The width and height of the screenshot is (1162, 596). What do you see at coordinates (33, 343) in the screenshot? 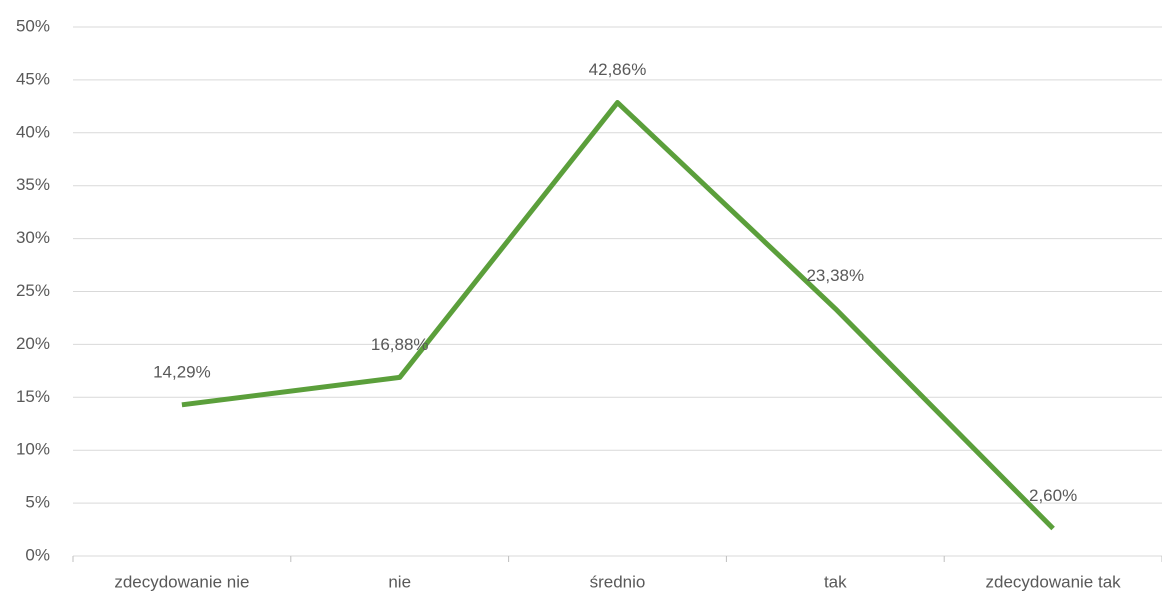
I see `y-tick-label: 20%` at bounding box center [33, 343].